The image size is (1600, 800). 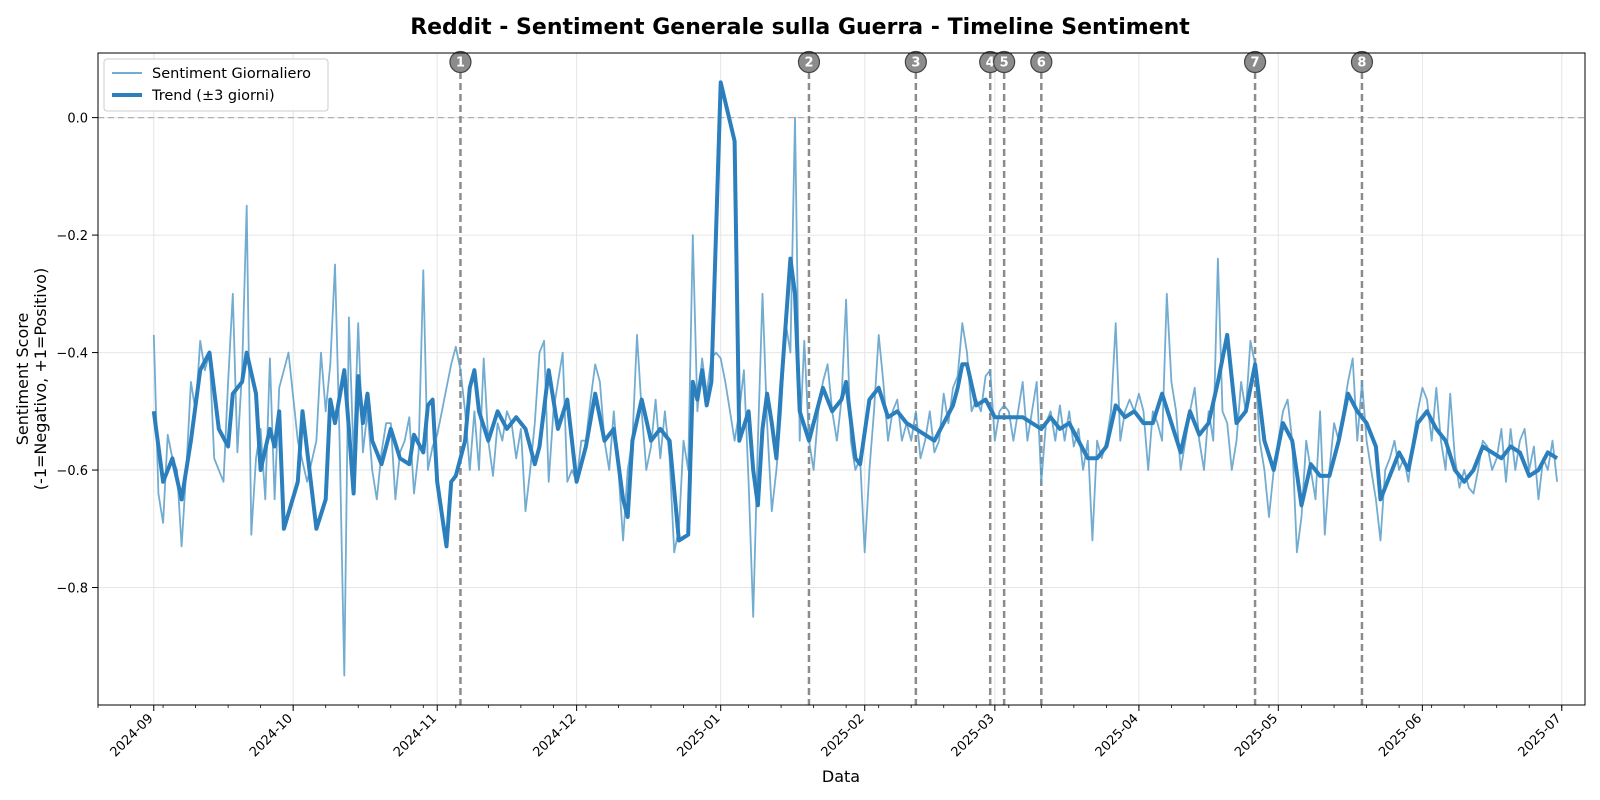 What do you see at coordinates (231, 74) in the screenshot?
I see `legend-label-daily: Sentiment Giornaliero` at bounding box center [231, 74].